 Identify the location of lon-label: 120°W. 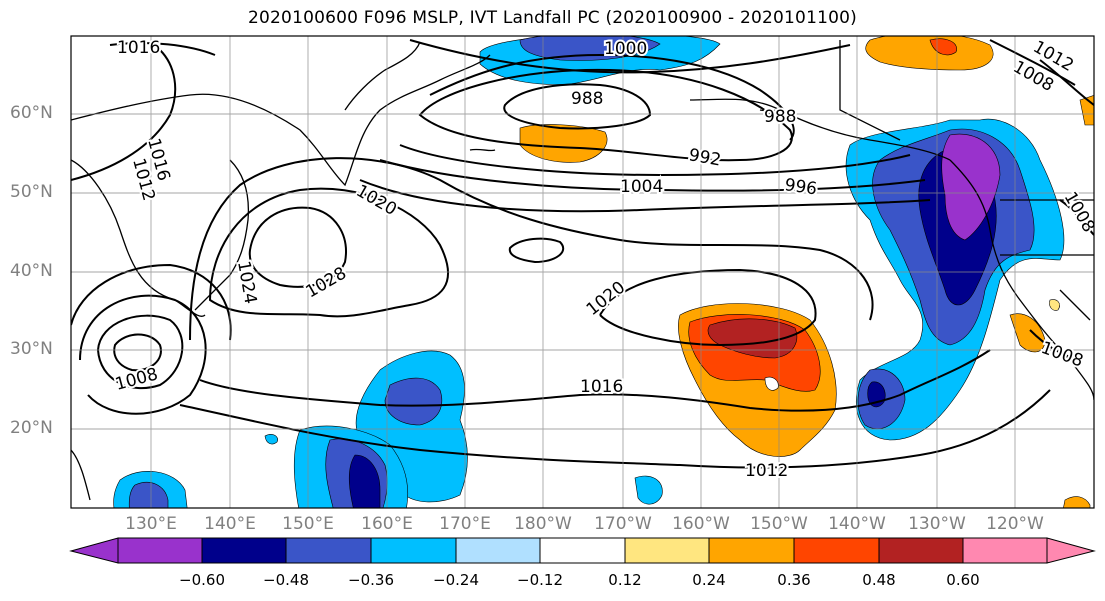
(1015, 524).